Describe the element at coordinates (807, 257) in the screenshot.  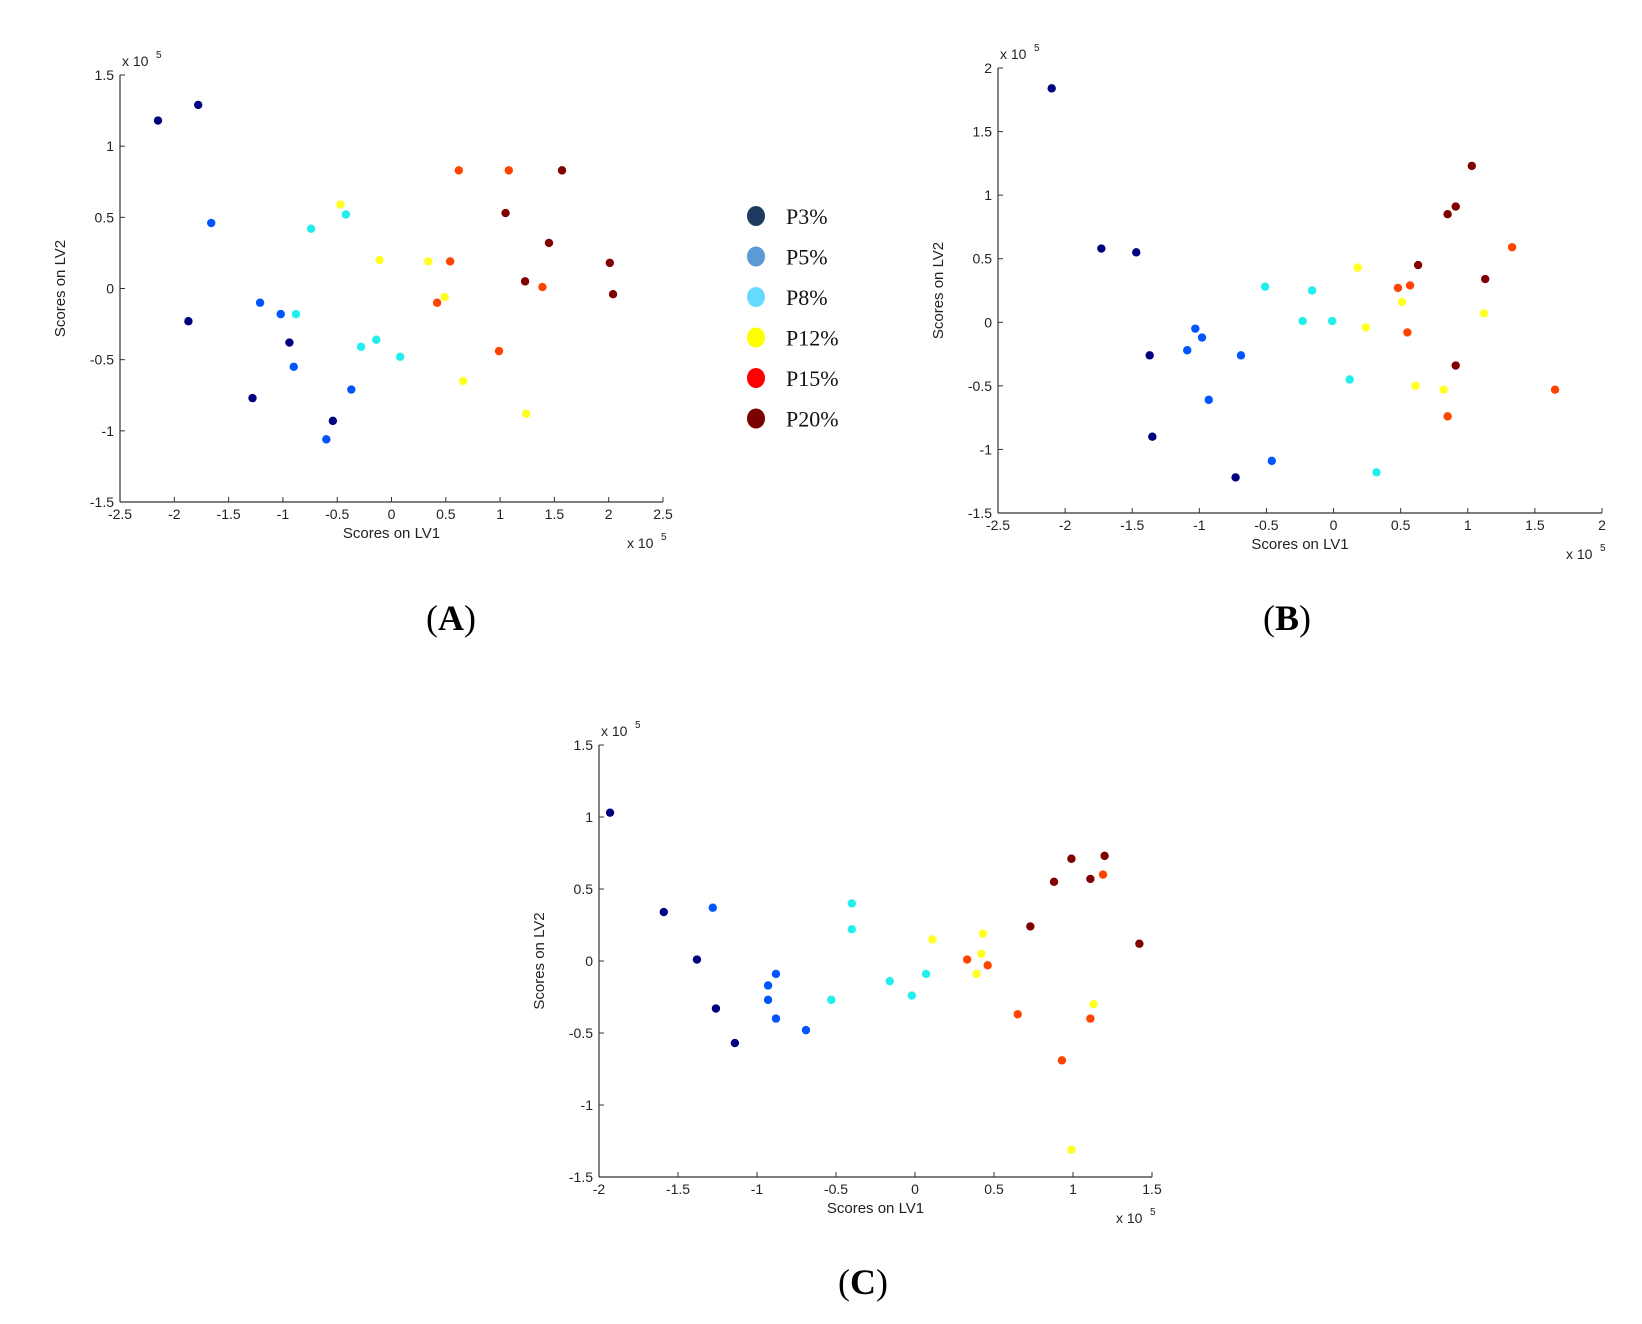
I see `legend-label: P5%` at that location.